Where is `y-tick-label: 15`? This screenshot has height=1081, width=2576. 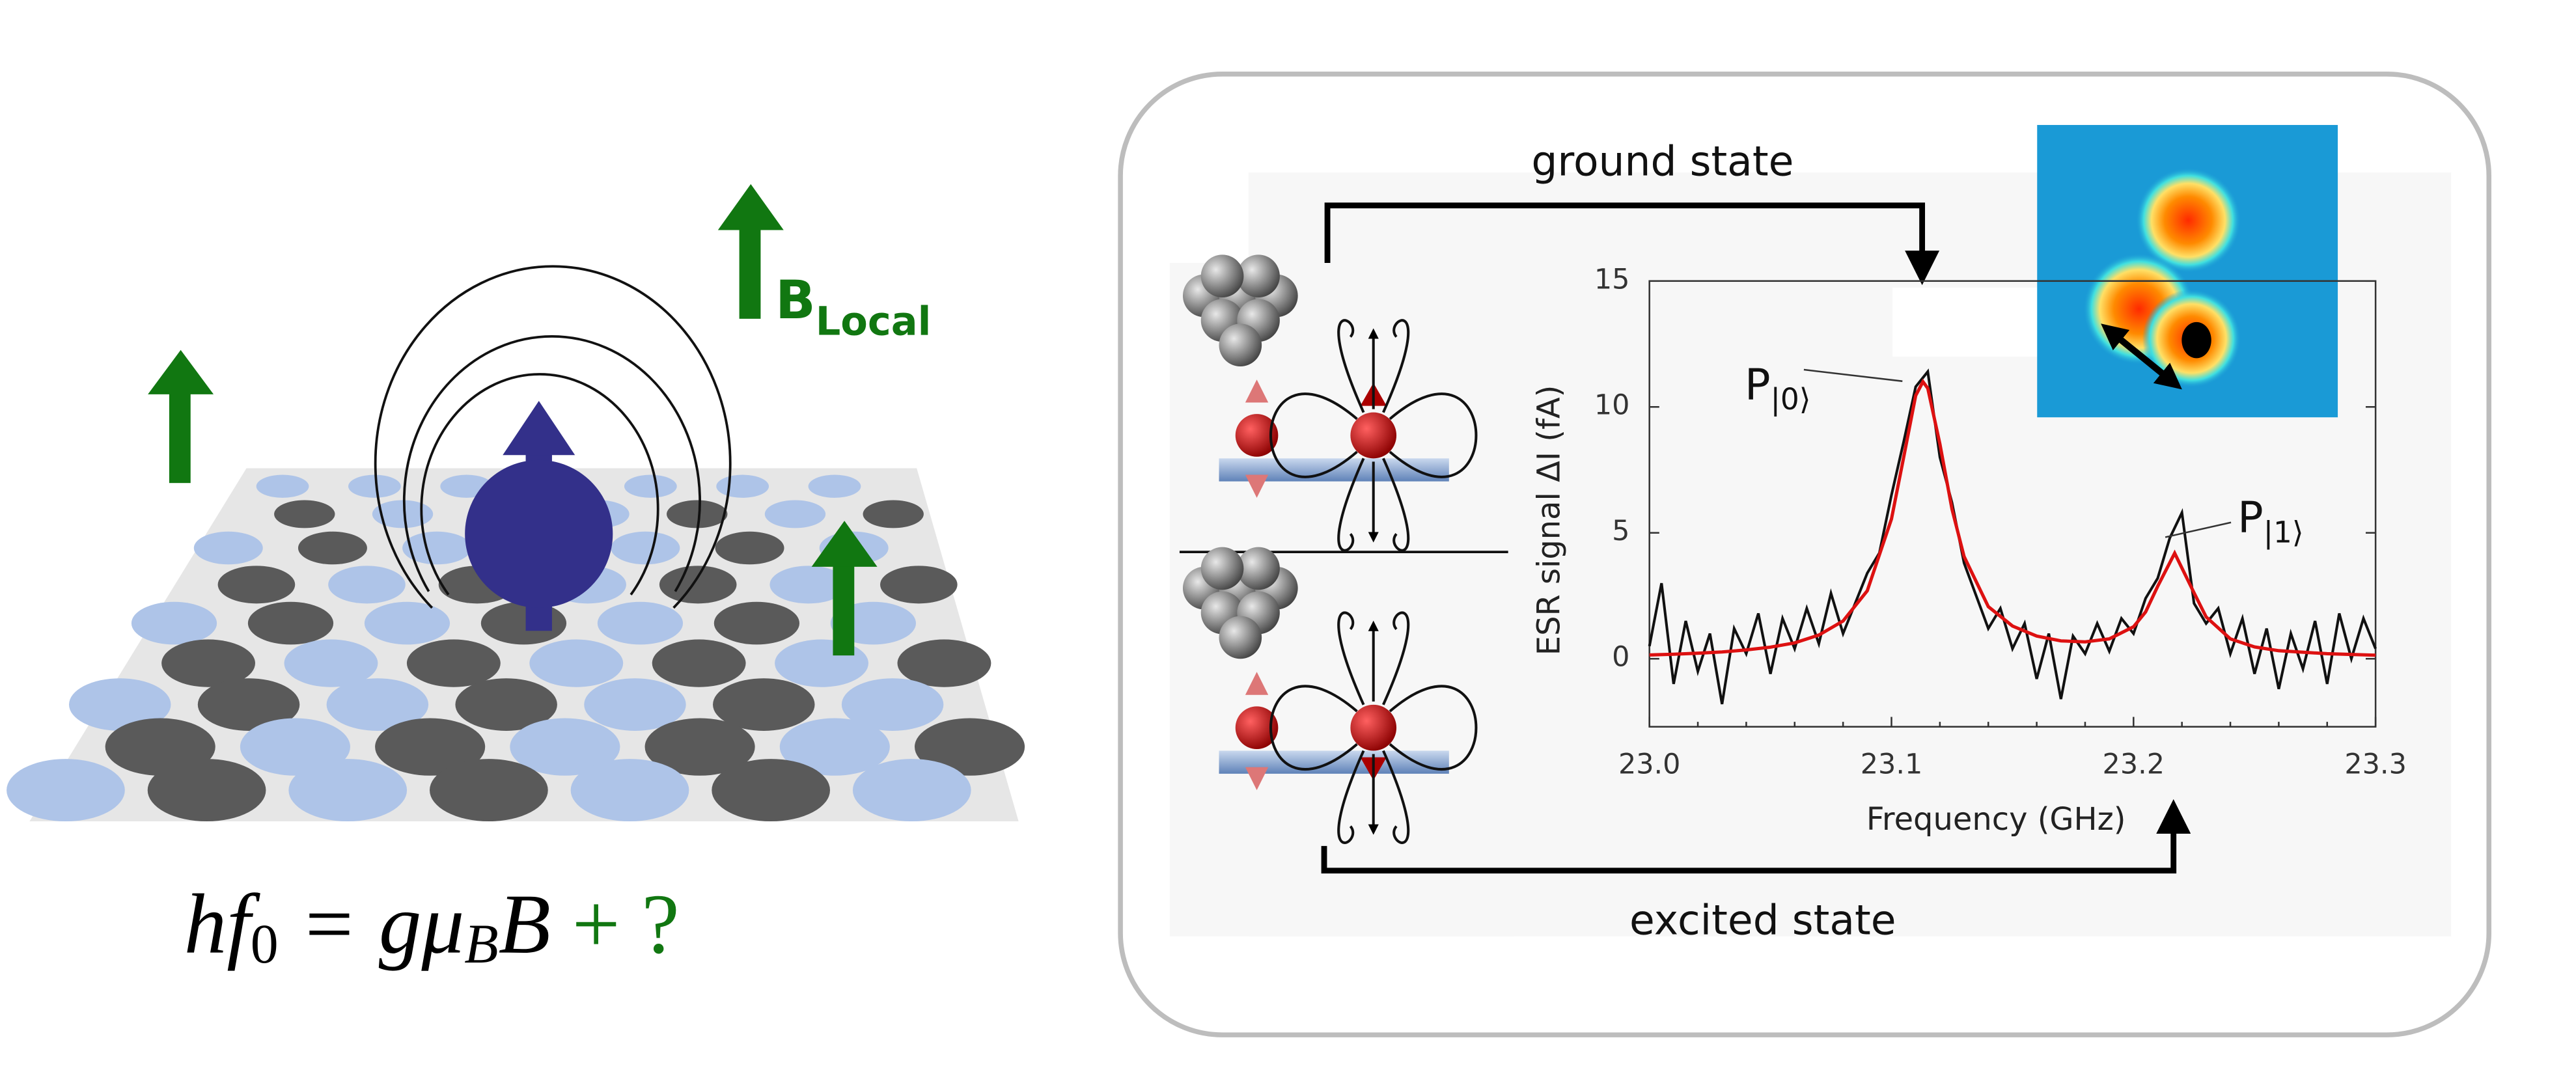 y-tick-label: 15 is located at coordinates (1612, 279).